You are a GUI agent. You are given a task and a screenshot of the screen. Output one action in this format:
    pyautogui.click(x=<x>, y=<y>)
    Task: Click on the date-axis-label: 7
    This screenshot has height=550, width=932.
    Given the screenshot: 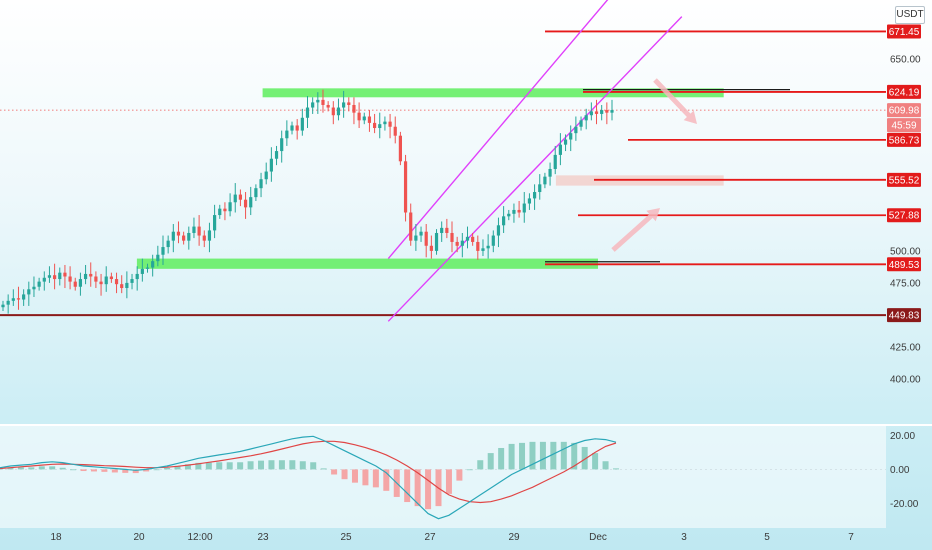 What is the action you would take?
    pyautogui.click(x=851, y=537)
    